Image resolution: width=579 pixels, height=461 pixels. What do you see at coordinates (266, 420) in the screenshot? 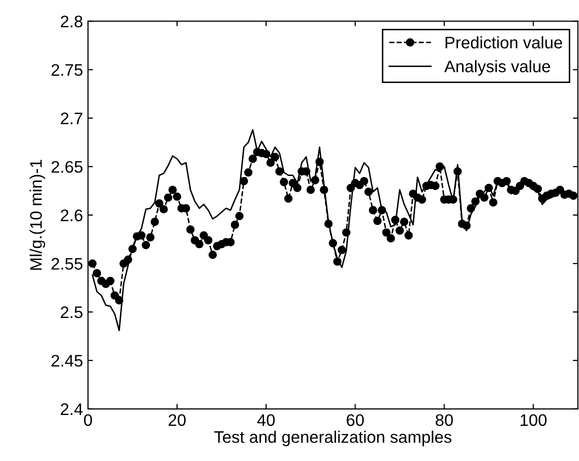
I see `x-tick-label: 40` at bounding box center [266, 420].